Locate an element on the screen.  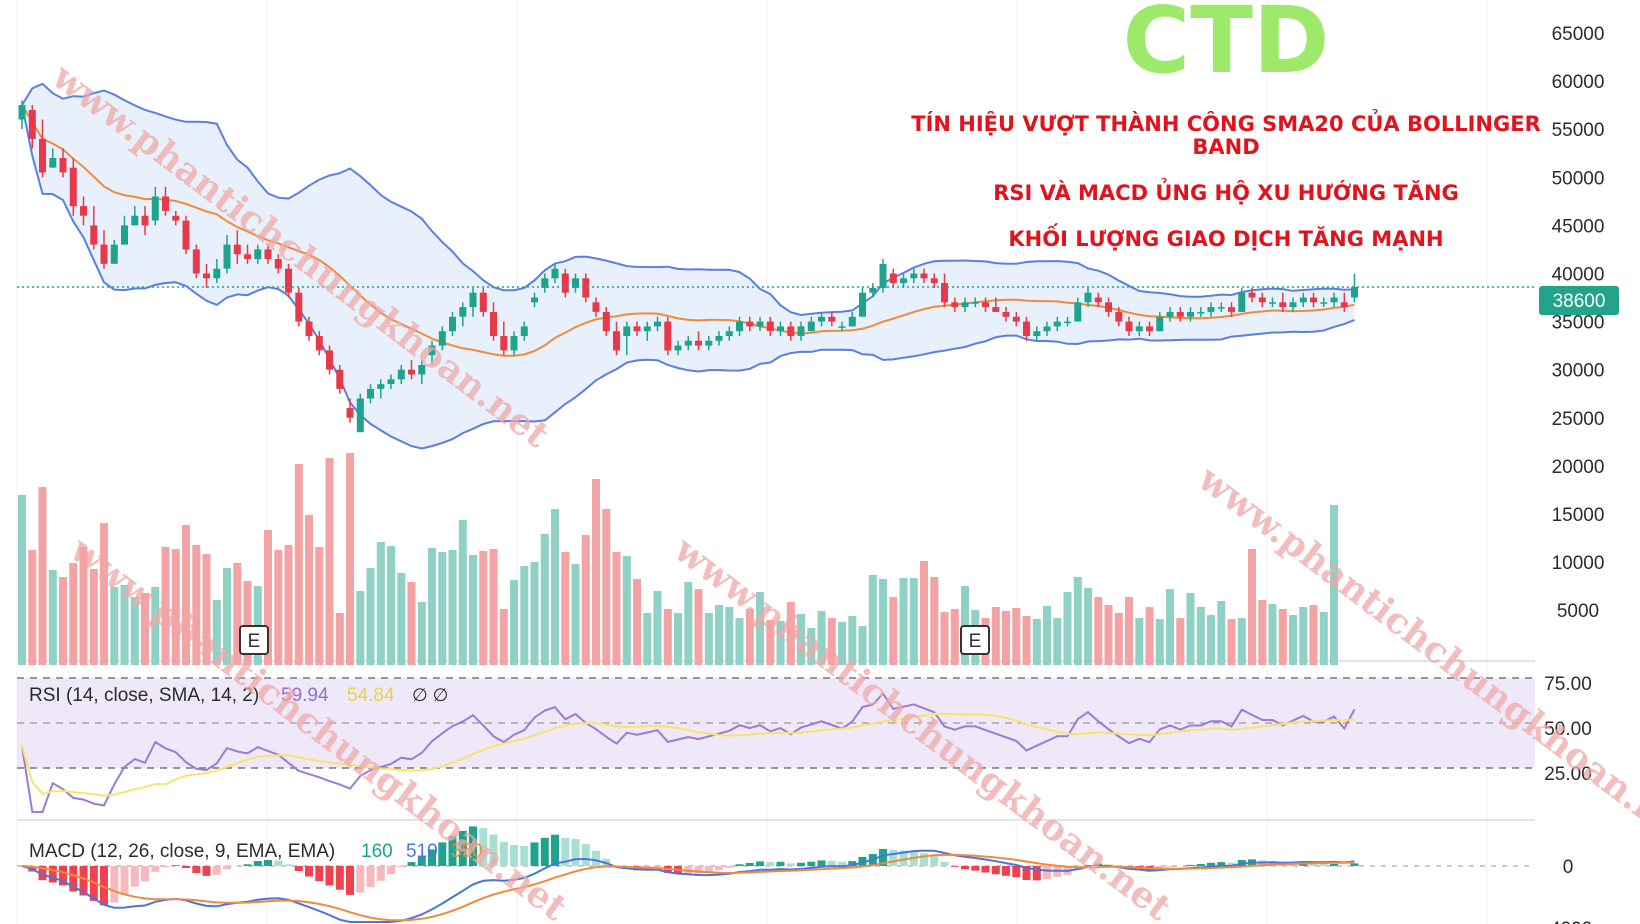
macd-hist-value: 160 is located at coordinates (377, 851).